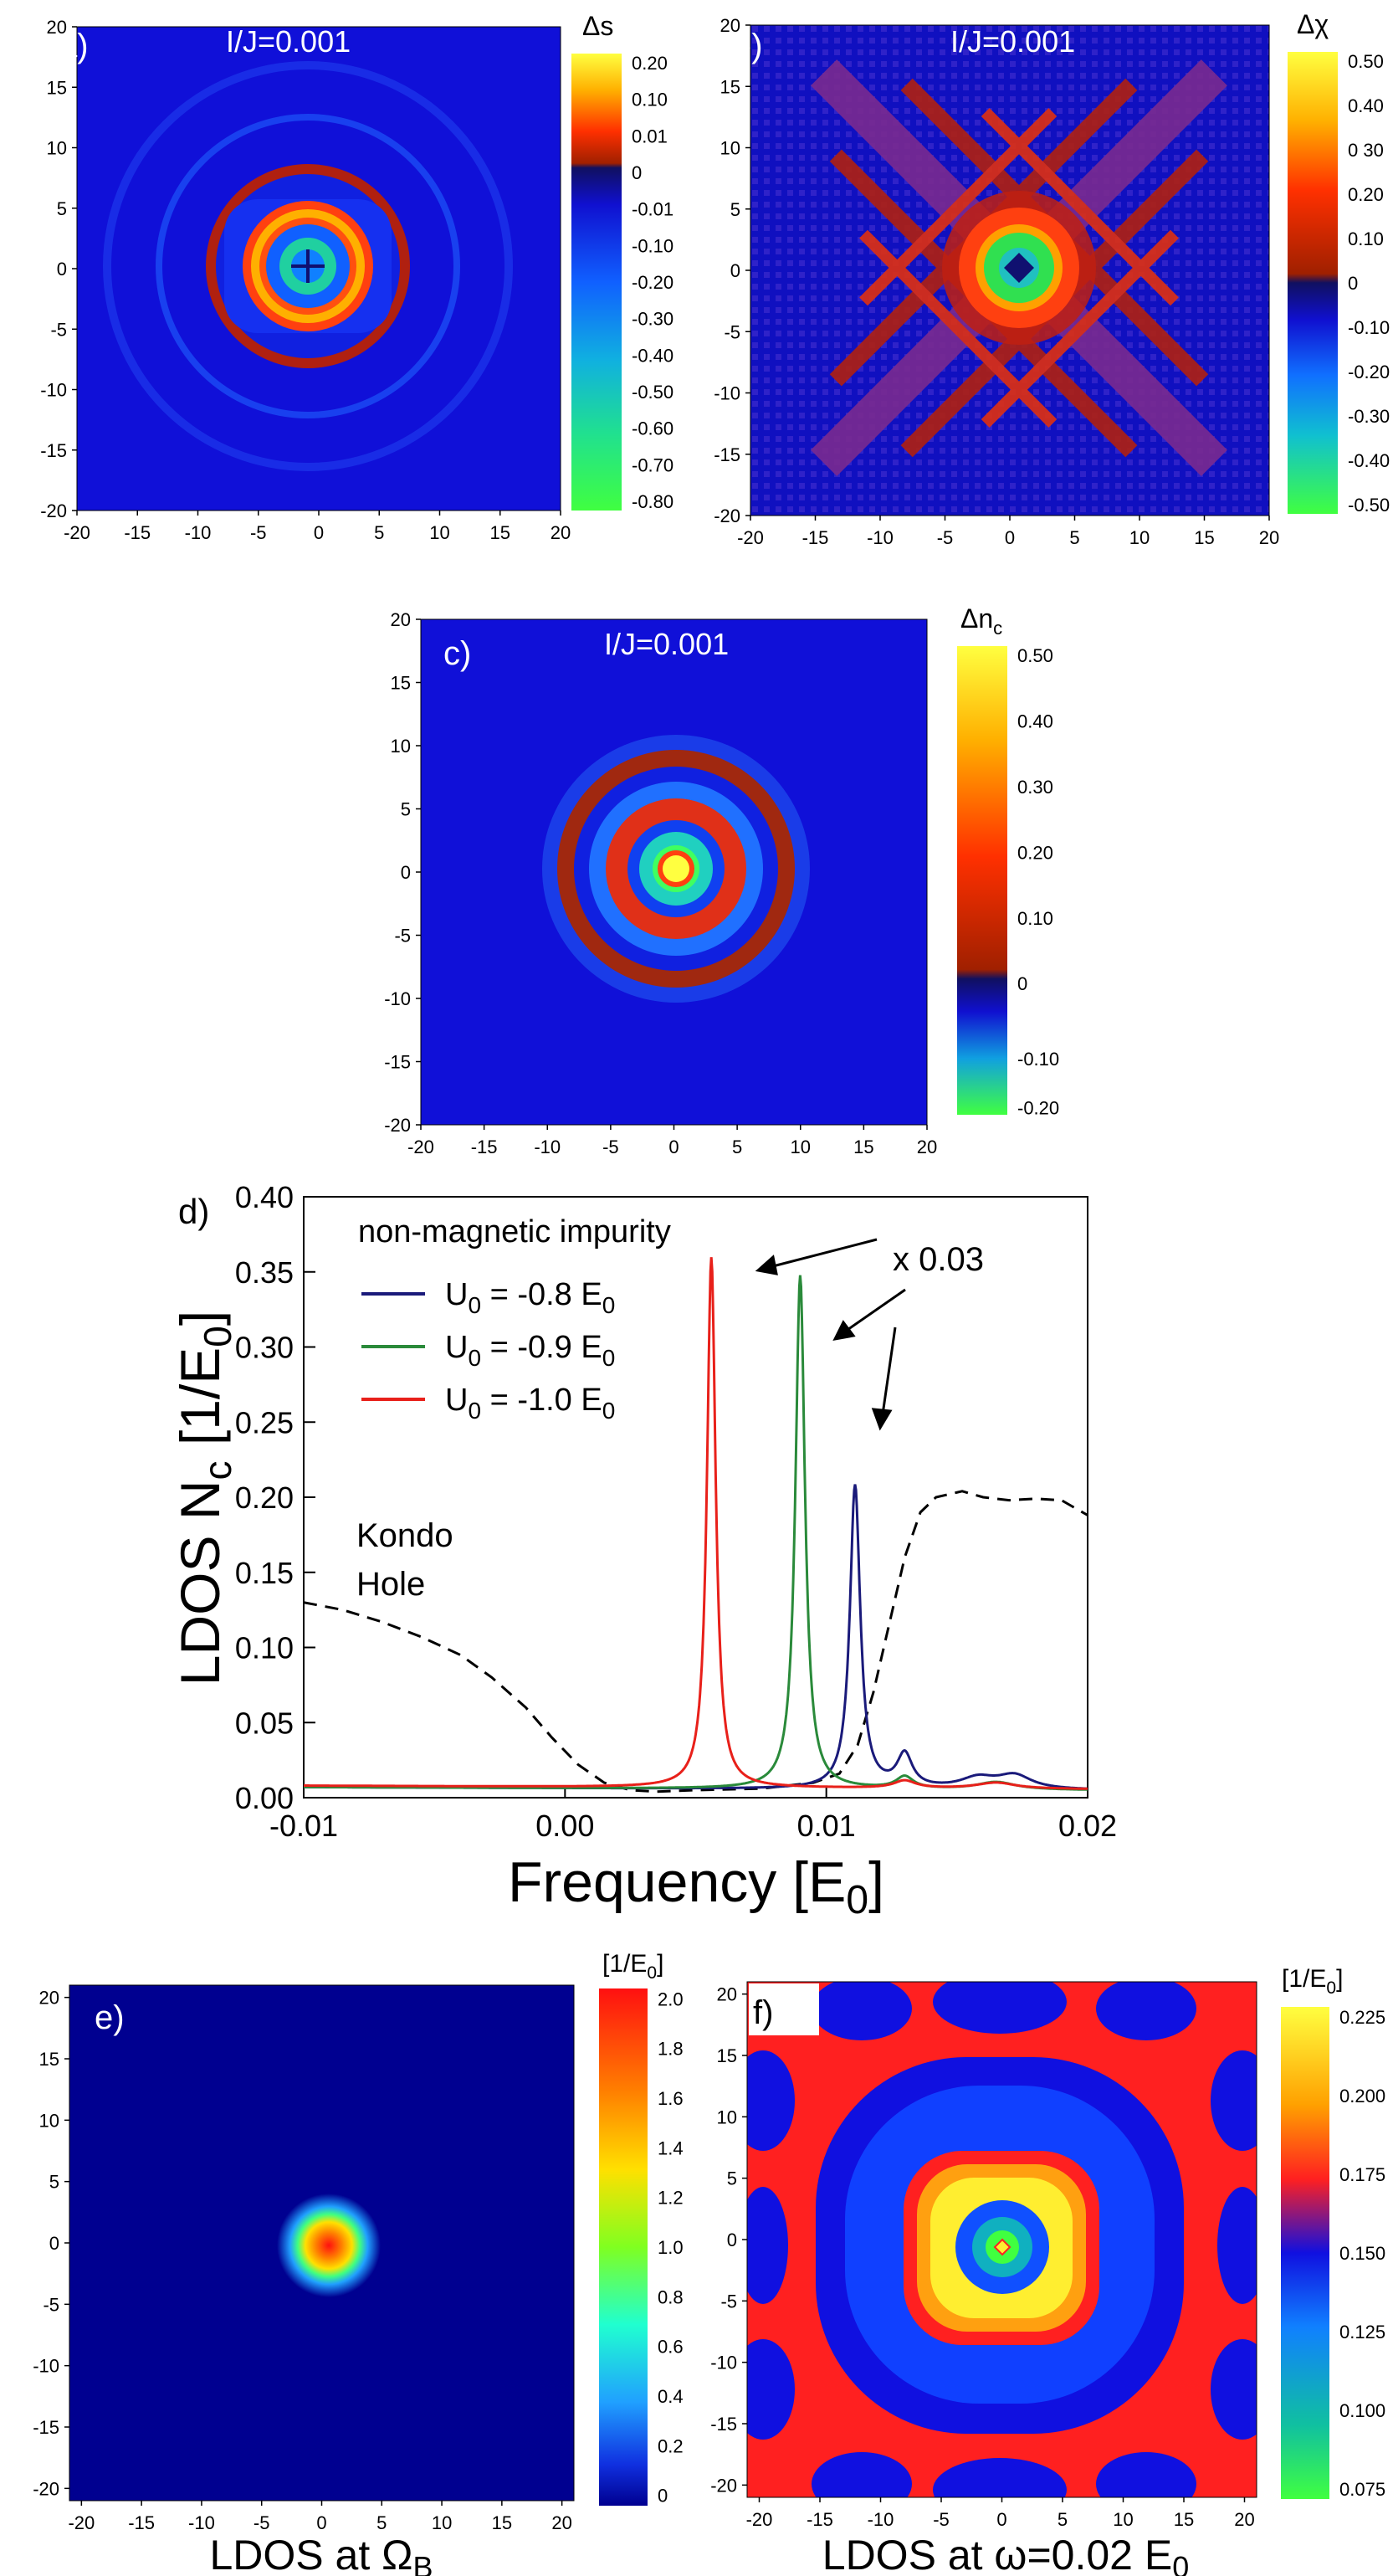 This screenshot has width=1393, height=2576. Describe the element at coordinates (1035, 721) in the screenshot. I see `colorbar-tick-c: 0.40` at that location.